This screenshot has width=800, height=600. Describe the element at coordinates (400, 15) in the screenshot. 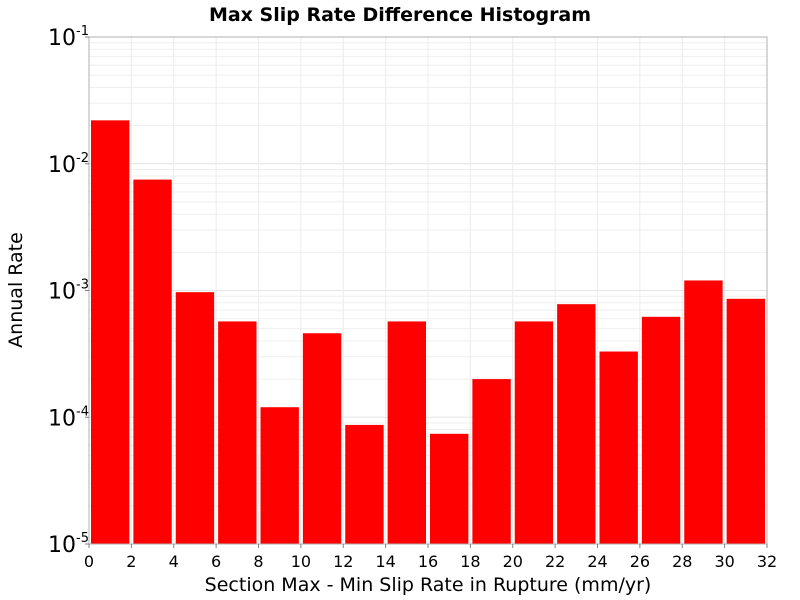

I see `chart-title: Max Slip Rate Difference Histogram` at that location.